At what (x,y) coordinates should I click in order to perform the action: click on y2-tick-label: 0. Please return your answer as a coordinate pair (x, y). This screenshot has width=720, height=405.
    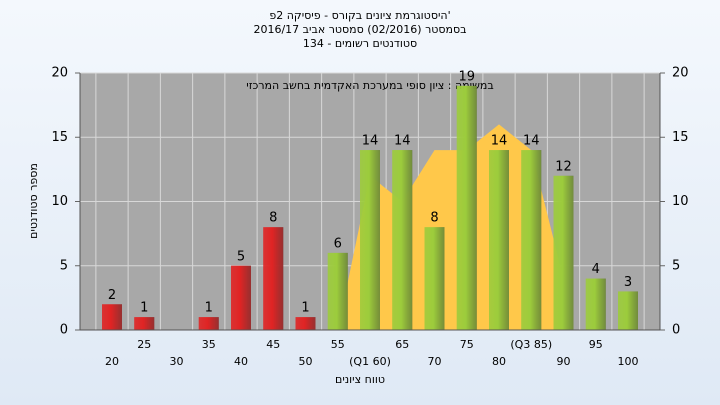
    Looking at the image, I should click on (676, 330).